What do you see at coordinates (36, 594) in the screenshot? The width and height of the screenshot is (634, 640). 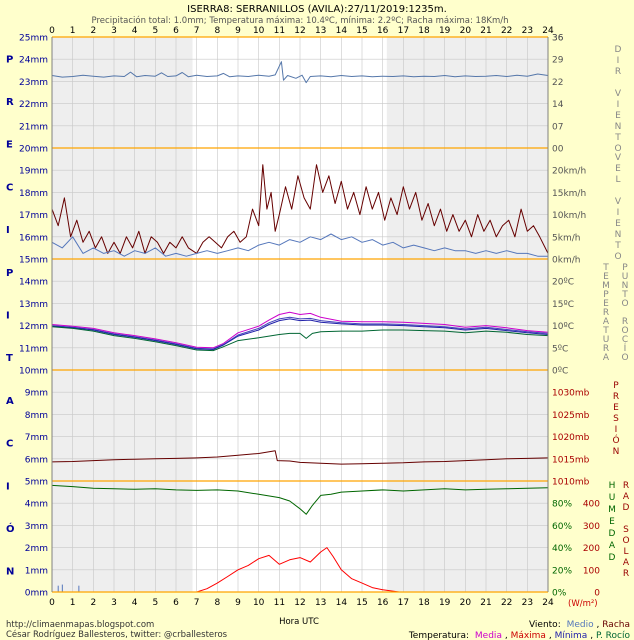 I see `precipitation-tick-label: 0mm` at bounding box center [36, 594].